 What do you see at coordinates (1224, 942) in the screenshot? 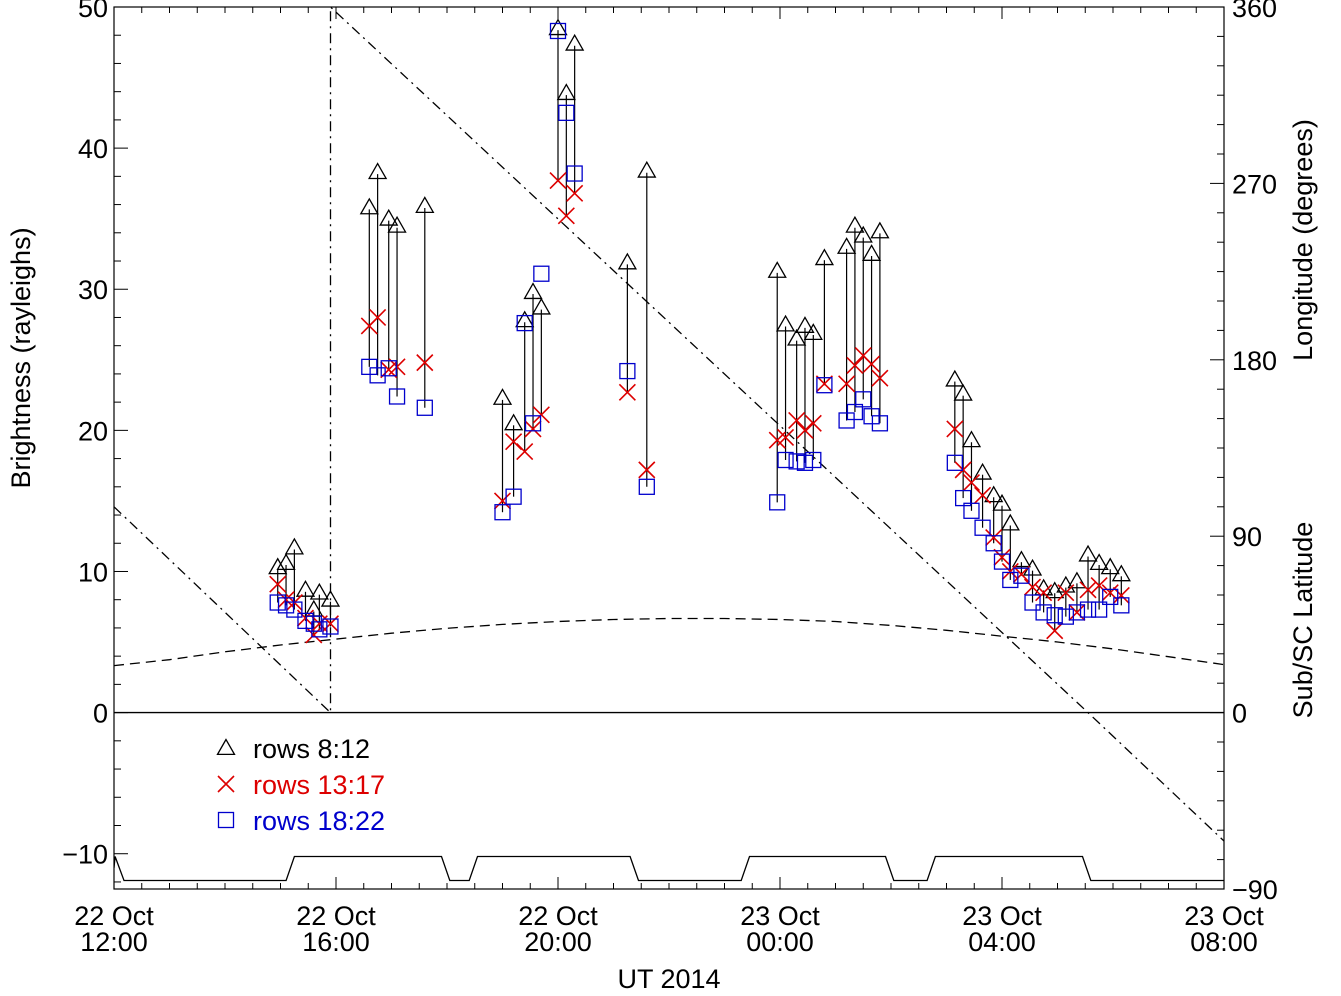
I see `x-tick-label-time: 08:00` at bounding box center [1224, 942].